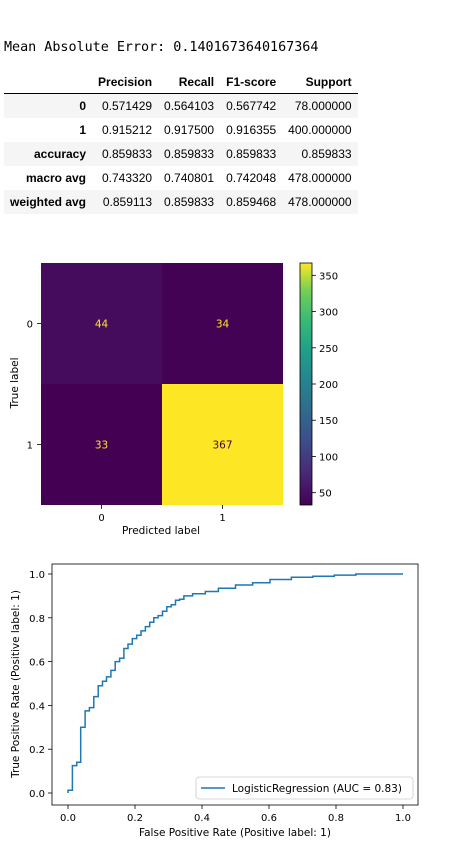 This screenshot has width=463, height=846. I want to click on colorbar-tick-label: 150, so click(328, 421).